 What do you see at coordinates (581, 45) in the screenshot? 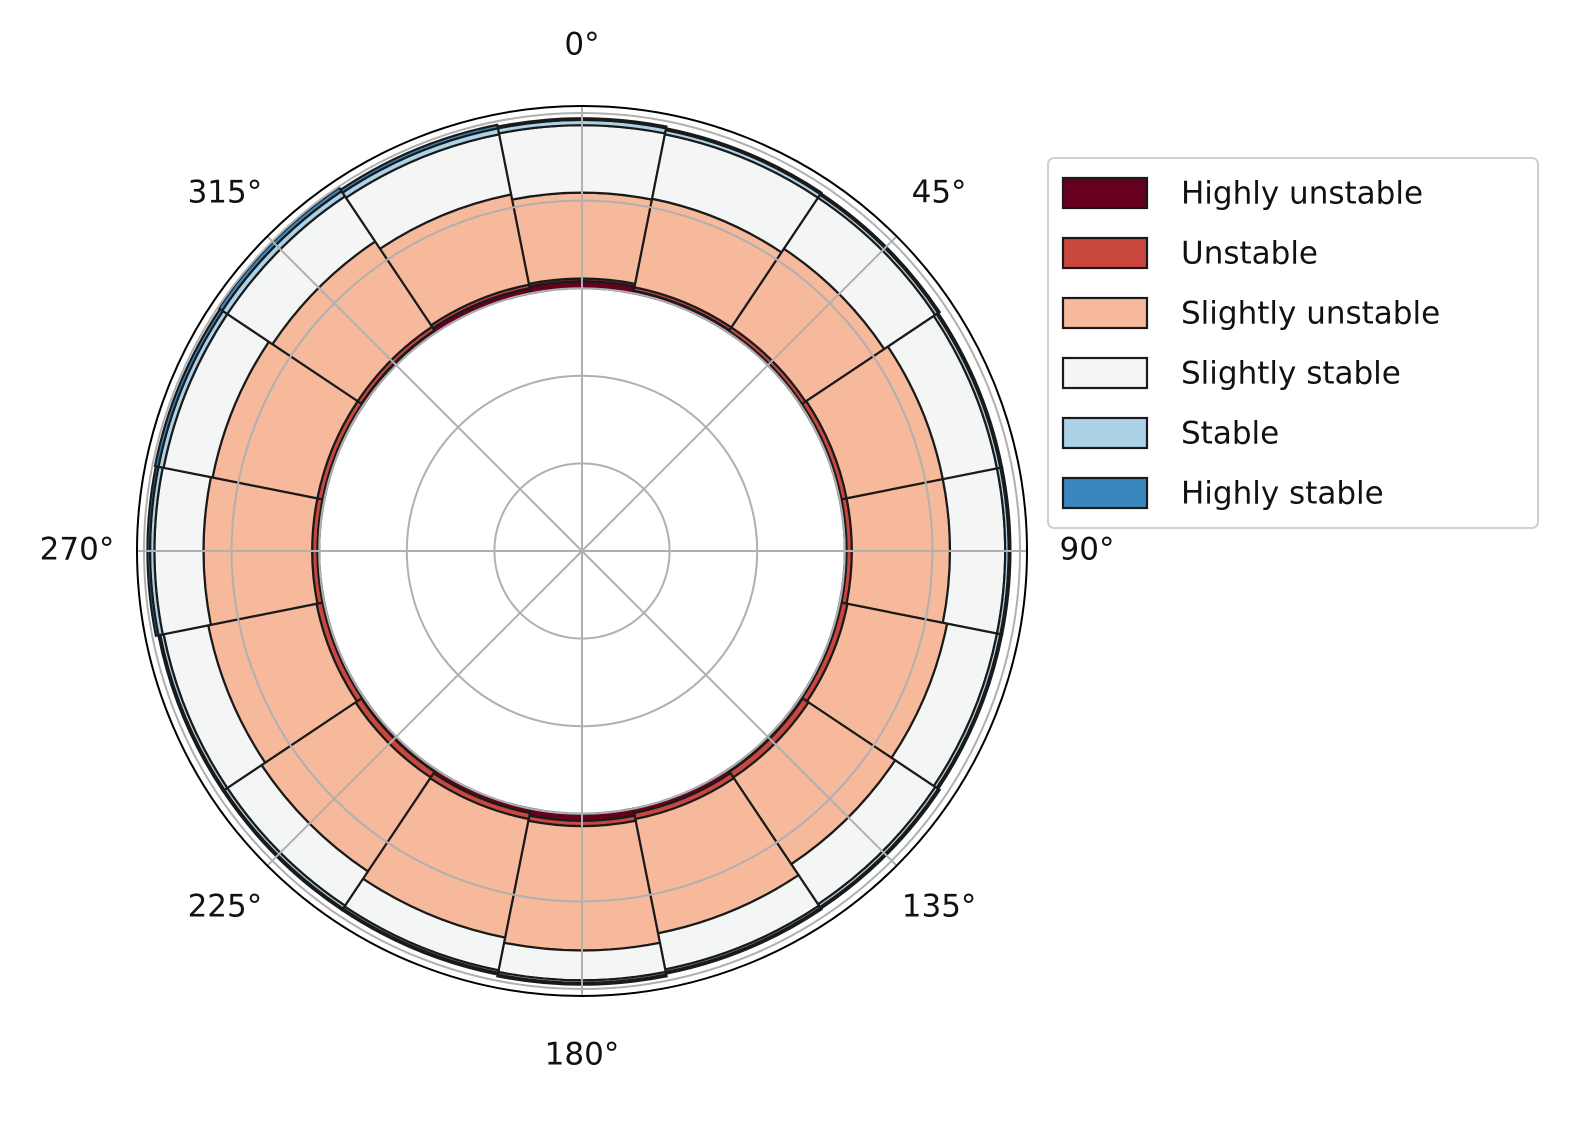
I see `angle-tick-label: 0°` at bounding box center [581, 45].